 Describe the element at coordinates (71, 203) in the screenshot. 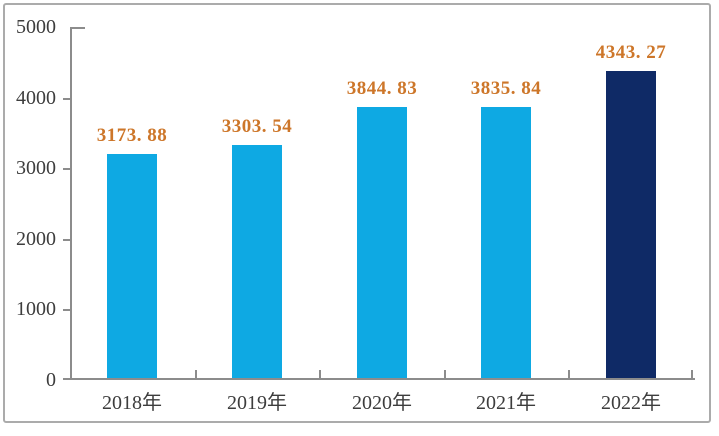

I see `y-axis-line` at that location.